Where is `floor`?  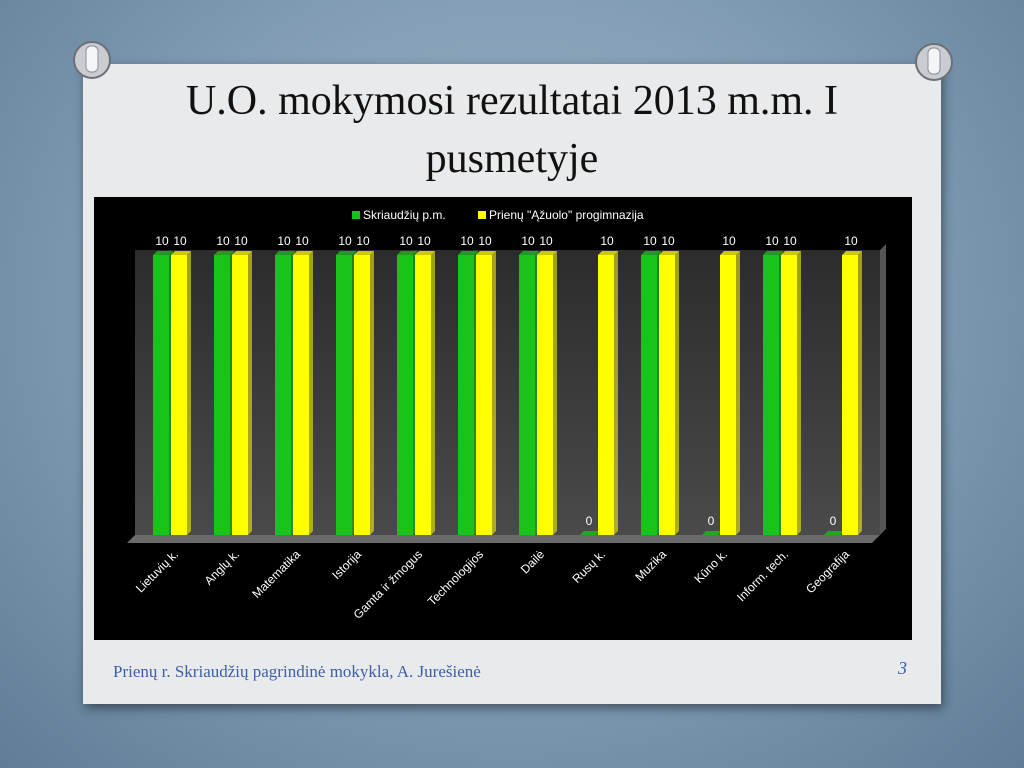 floor is located at coordinates (503, 539).